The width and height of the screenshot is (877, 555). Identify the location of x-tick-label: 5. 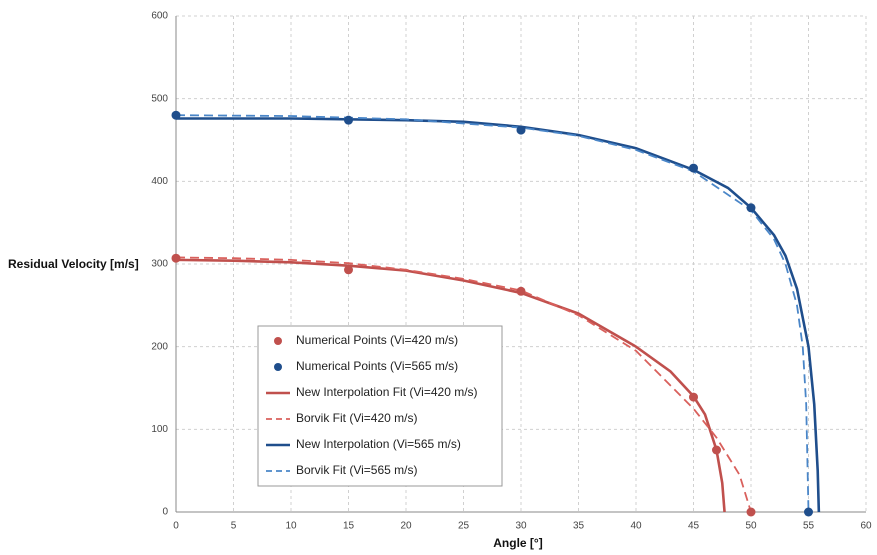
(234, 526).